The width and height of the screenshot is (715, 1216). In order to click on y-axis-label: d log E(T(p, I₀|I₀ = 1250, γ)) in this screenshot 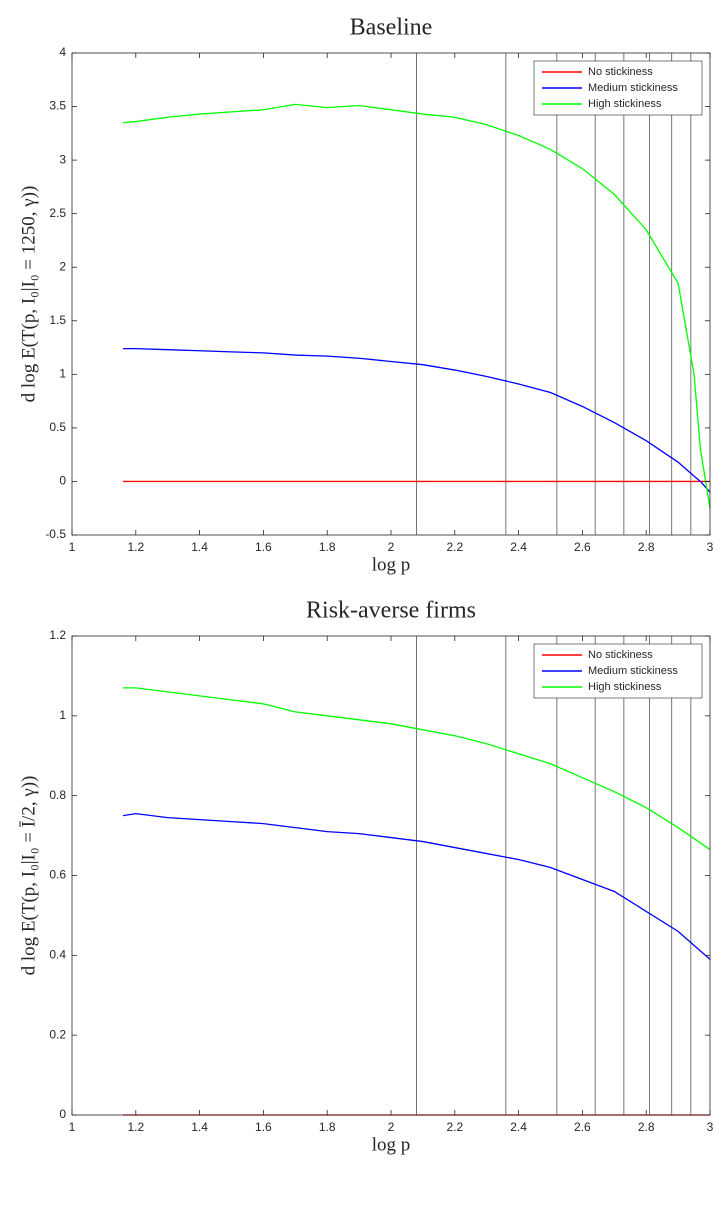, I will do `click(28, 294)`.